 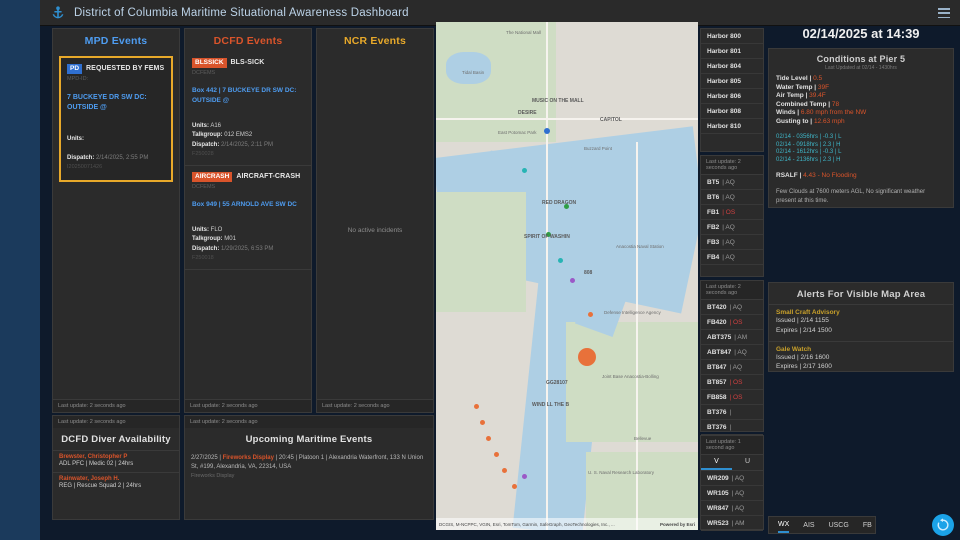 What do you see at coordinates (216, 229) in the screenshot?
I see `event-units-value: FLO` at bounding box center [216, 229].